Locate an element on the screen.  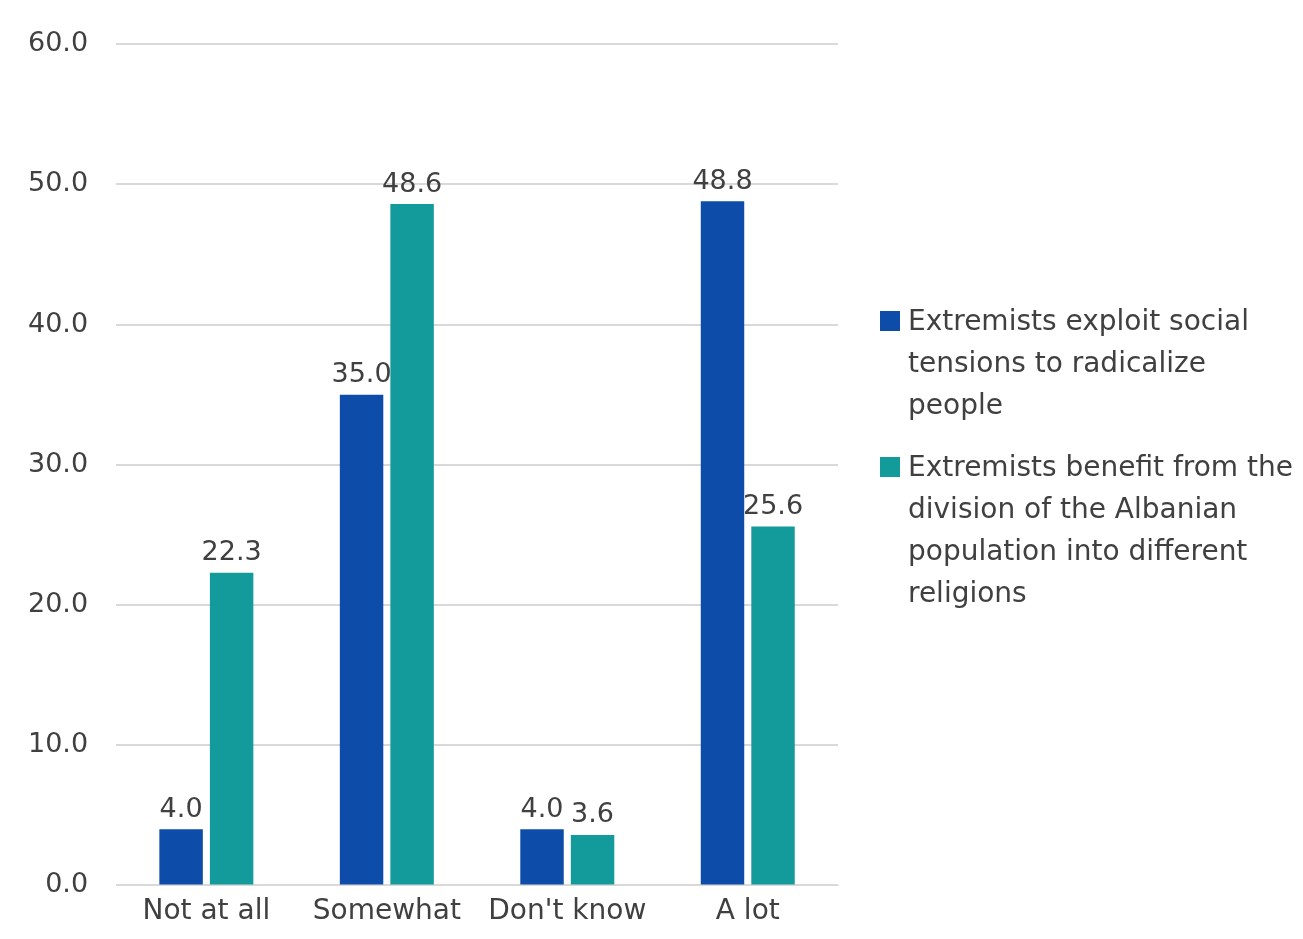
data-label: 48.6 is located at coordinates (412, 182).